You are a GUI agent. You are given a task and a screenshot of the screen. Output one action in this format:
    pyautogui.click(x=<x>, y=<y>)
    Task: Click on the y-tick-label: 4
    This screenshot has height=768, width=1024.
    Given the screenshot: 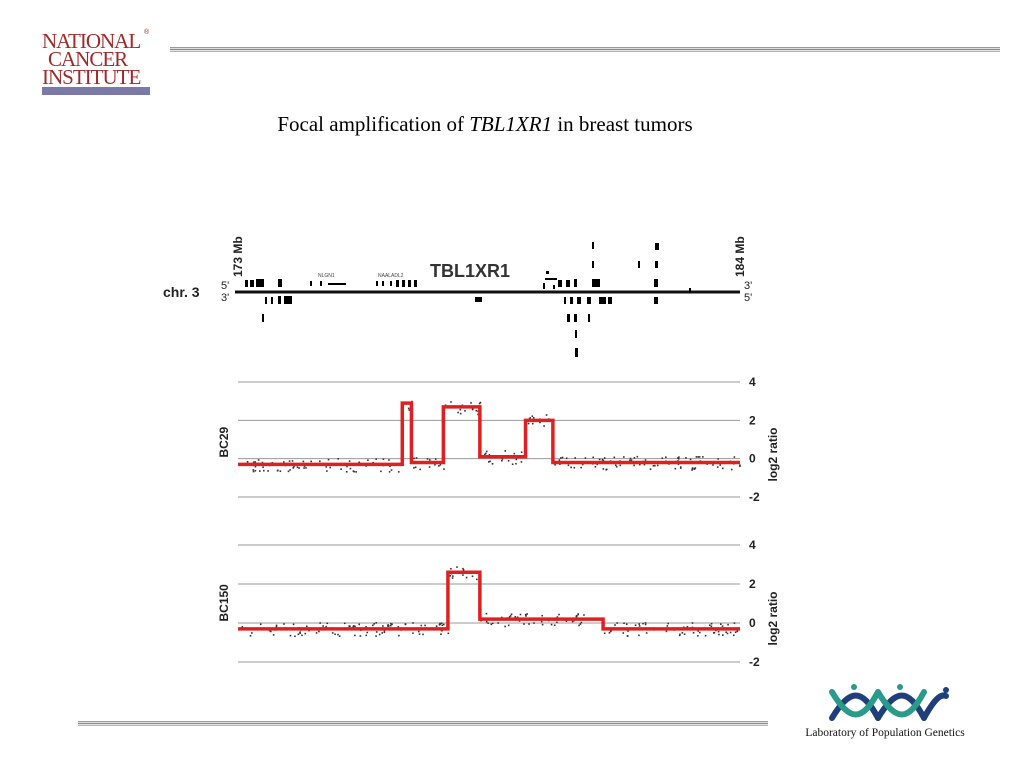 What is the action you would take?
    pyautogui.click(x=752, y=382)
    